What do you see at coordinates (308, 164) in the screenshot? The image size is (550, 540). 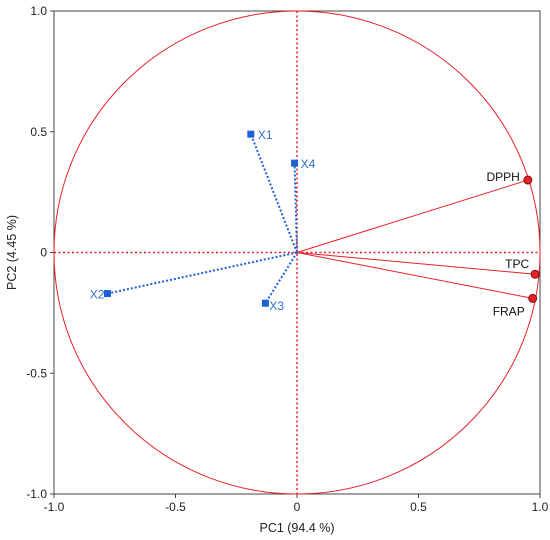 I see `point-label-x4: X4` at bounding box center [308, 164].